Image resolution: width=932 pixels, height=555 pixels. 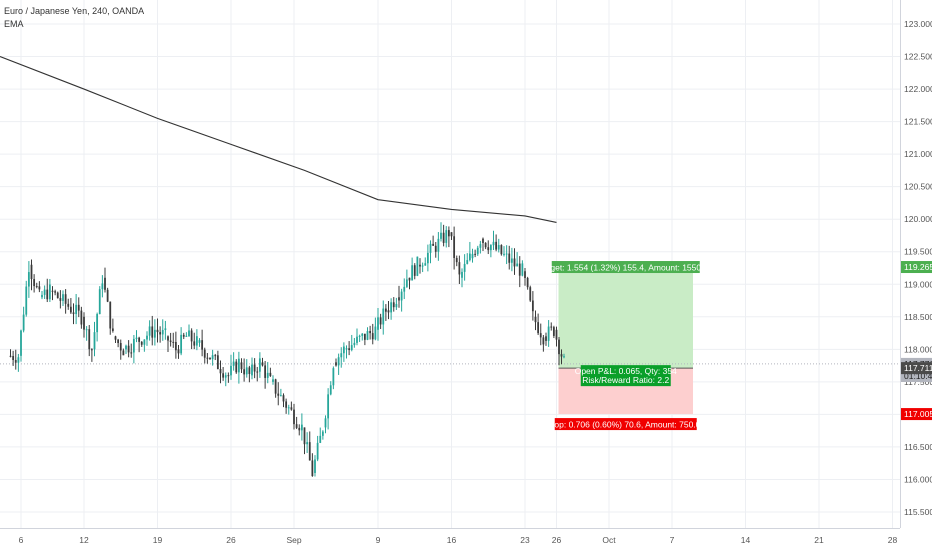 I want to click on price-tag: 117.005, so click(x=916, y=414).